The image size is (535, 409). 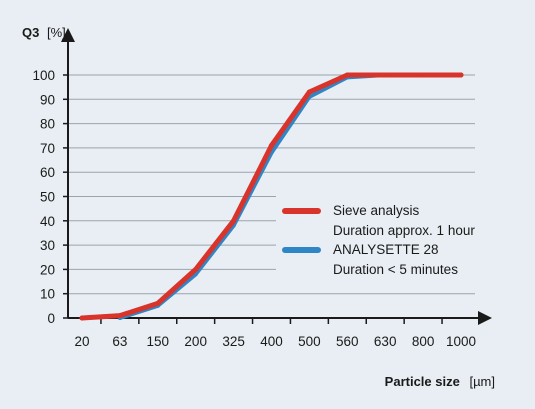 What do you see at coordinates (119, 341) in the screenshot?
I see `x-tick-label-63: 63` at bounding box center [119, 341].